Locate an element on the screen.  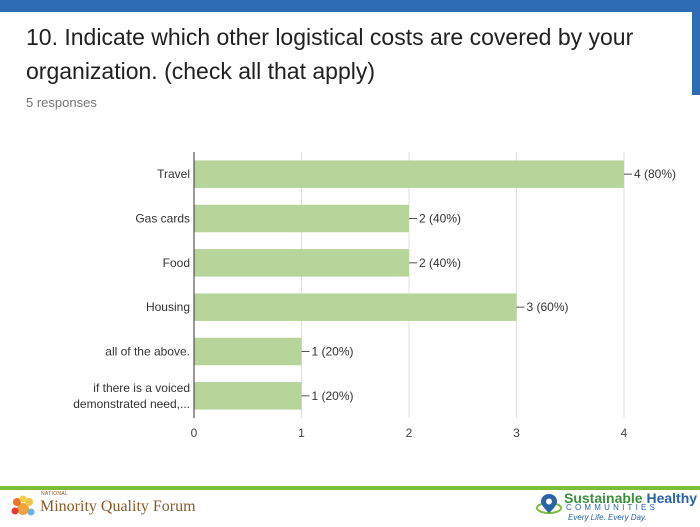
x-tick-label: 4 is located at coordinates (624, 433).